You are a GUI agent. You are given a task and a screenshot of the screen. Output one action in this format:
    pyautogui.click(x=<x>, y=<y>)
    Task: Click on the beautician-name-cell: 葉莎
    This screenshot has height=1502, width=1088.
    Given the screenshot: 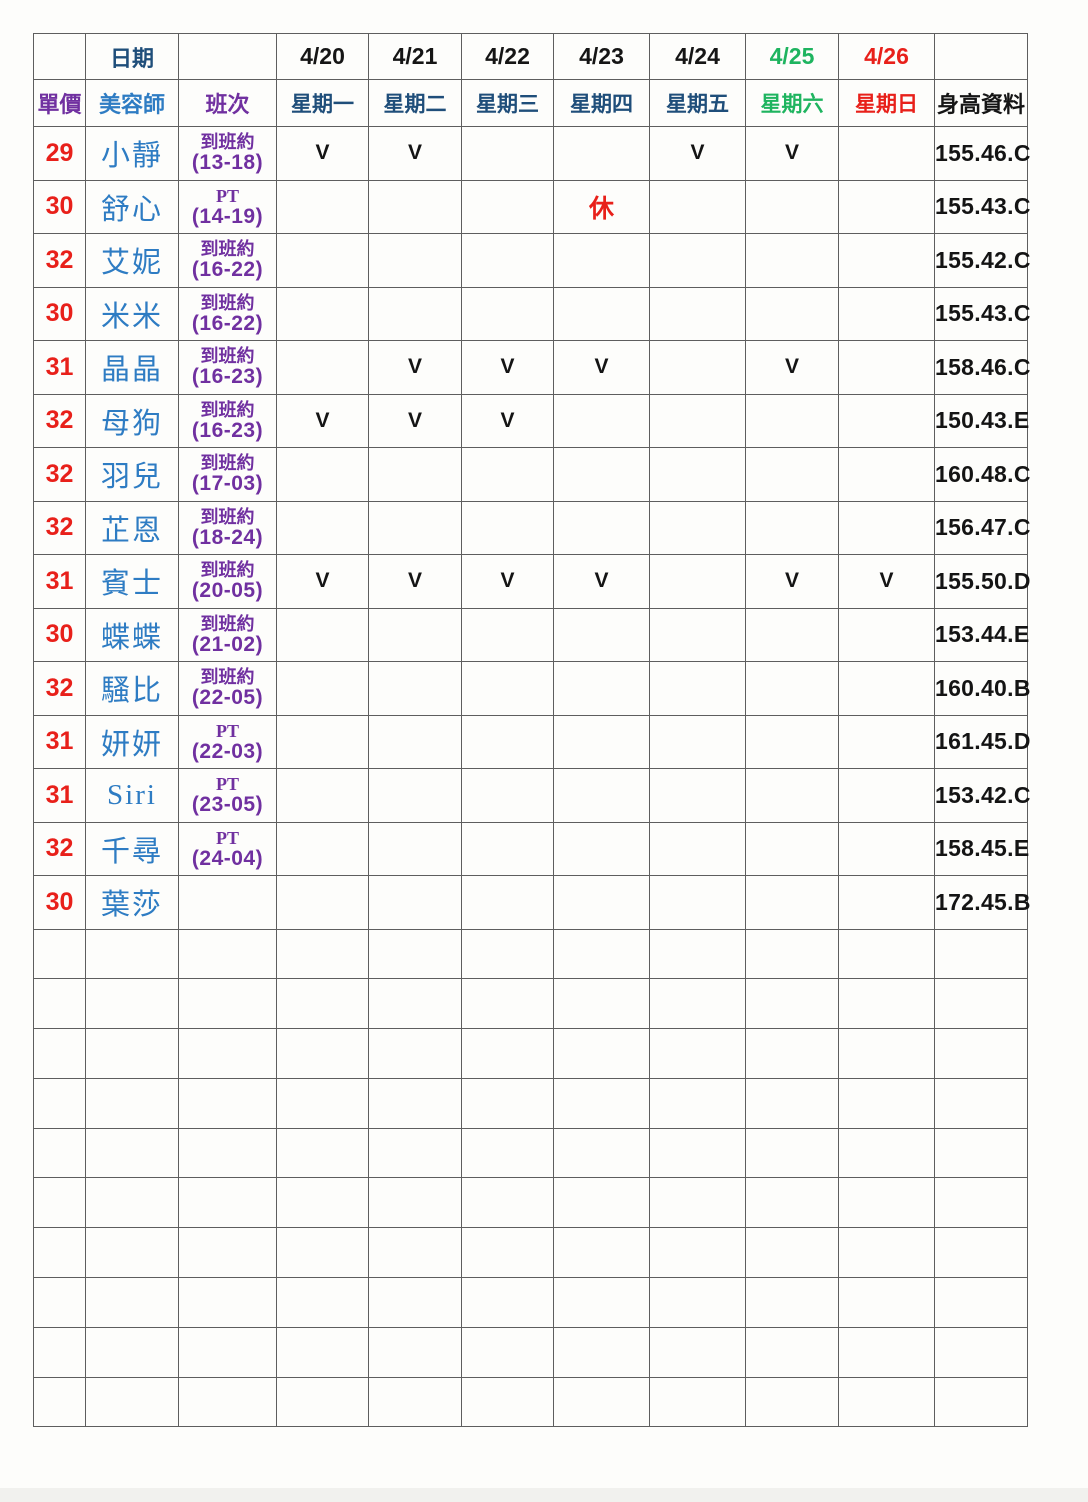 What is the action you would take?
    pyautogui.click(x=132, y=902)
    